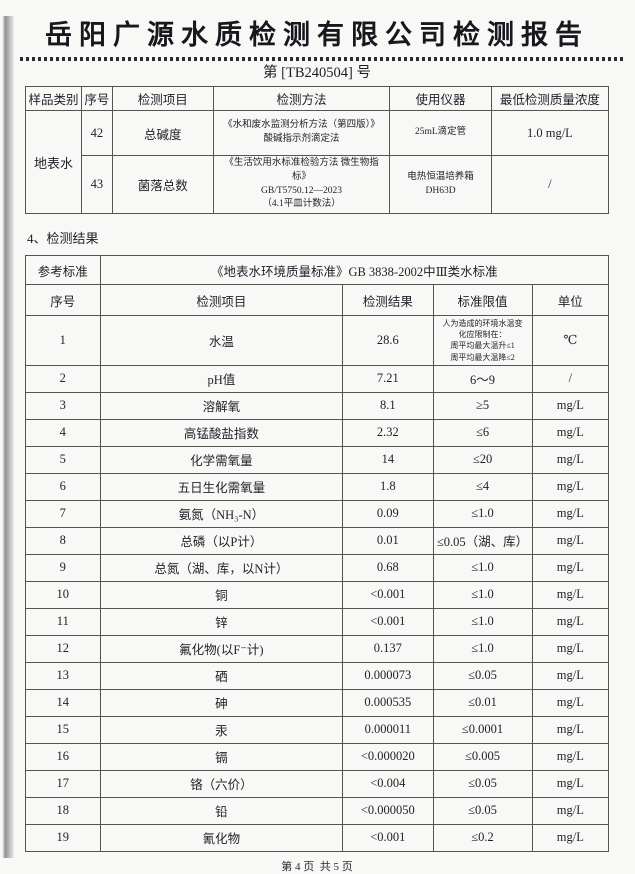 This screenshot has width=635, height=874. What do you see at coordinates (96, 133) in the screenshot?
I see `method-no-cell: 42` at bounding box center [96, 133].